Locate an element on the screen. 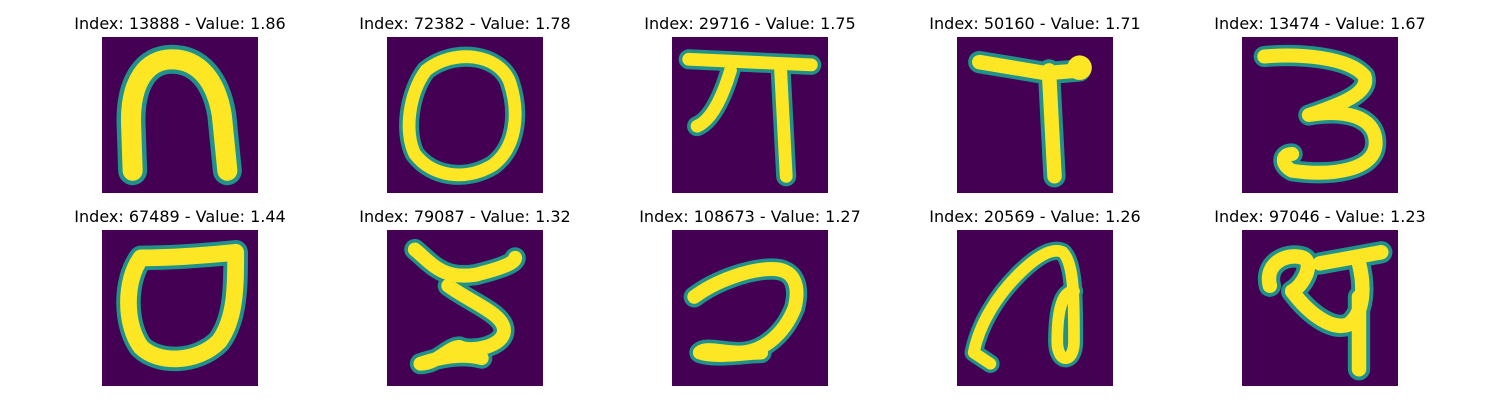 This screenshot has height=400, width=1500. glyph-three is located at coordinates (1320, 114).